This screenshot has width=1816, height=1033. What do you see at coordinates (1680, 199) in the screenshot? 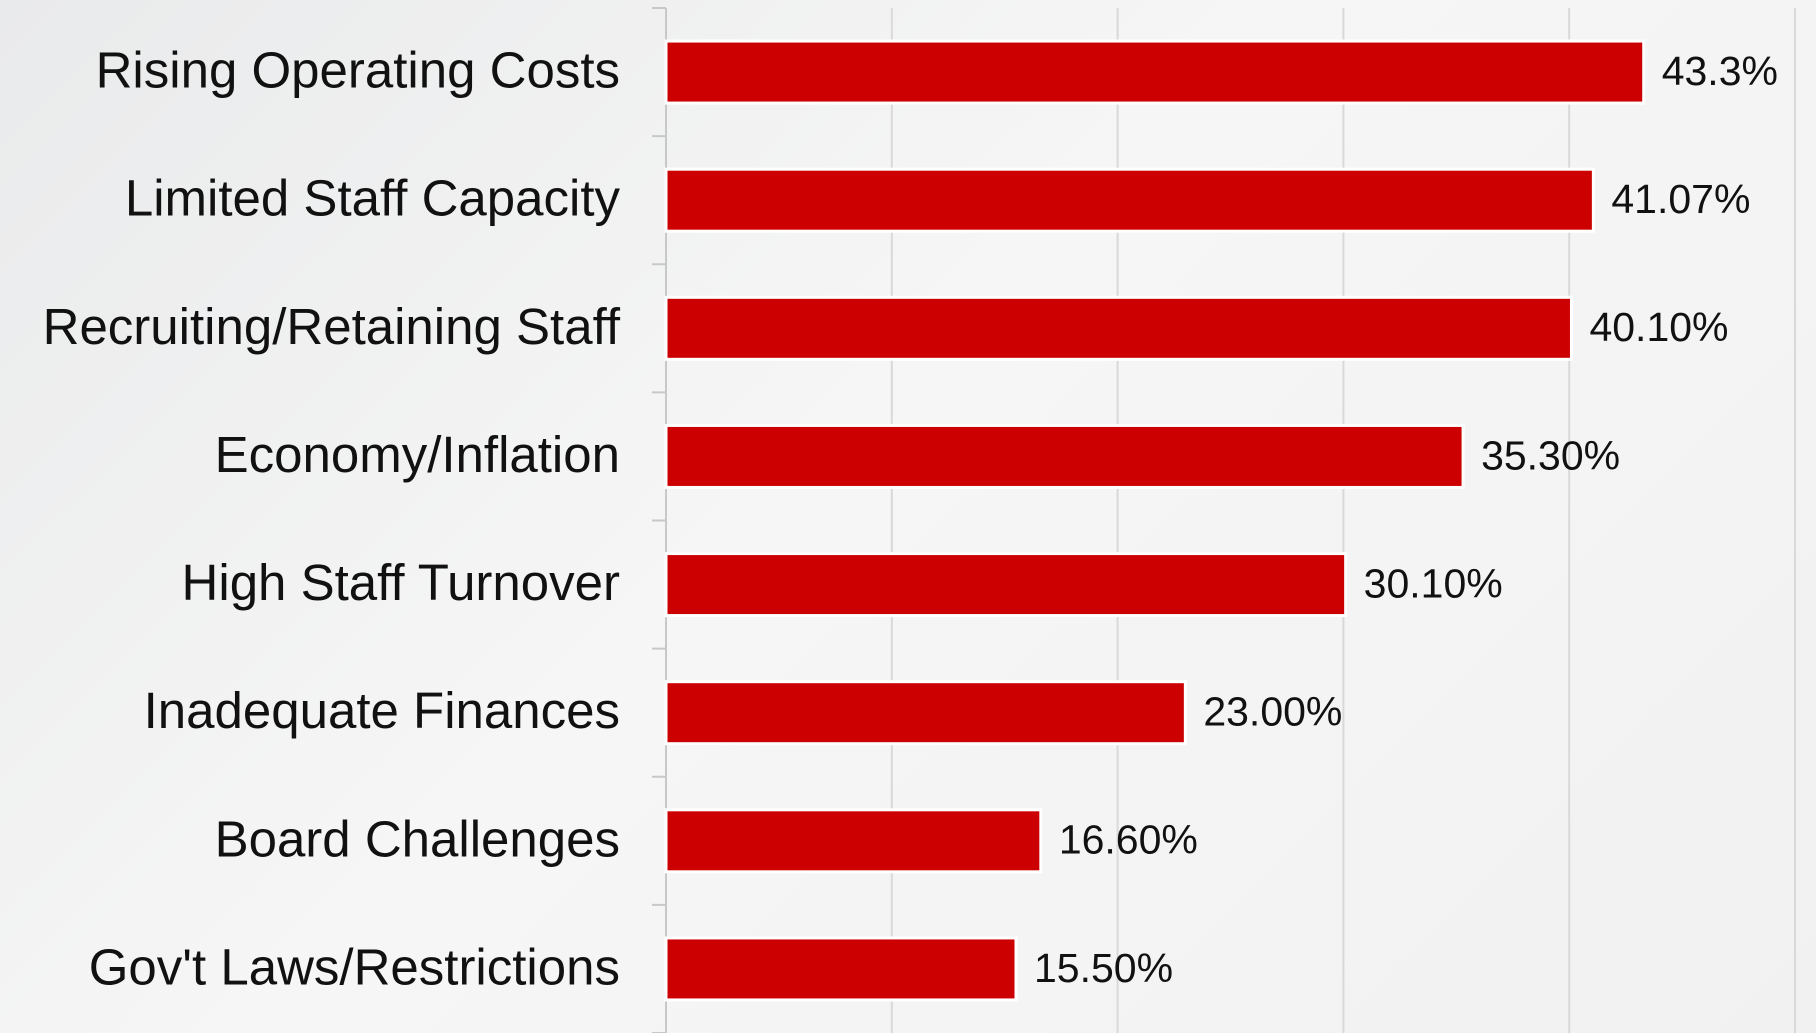
I see `value-label: 41.07%` at bounding box center [1680, 199].